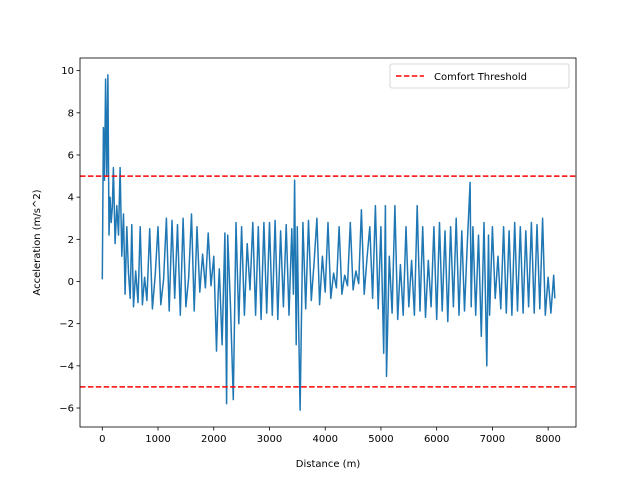  What do you see at coordinates (492, 439) in the screenshot?
I see `x-tick-label: 7000` at bounding box center [492, 439].